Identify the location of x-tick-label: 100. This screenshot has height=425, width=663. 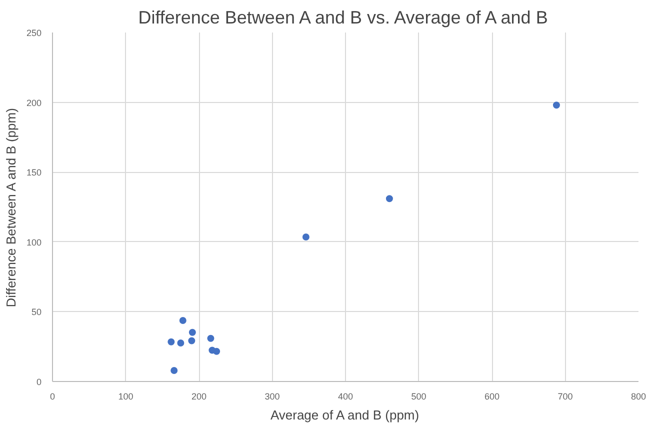
(126, 397).